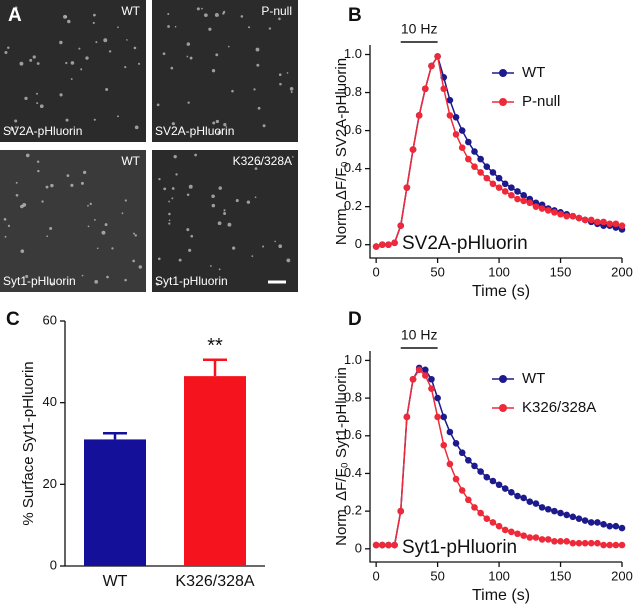 The image size is (640, 615). Describe the element at coordinates (353, 53) in the screenshot. I see `y-tick-label: 1.0` at that location.